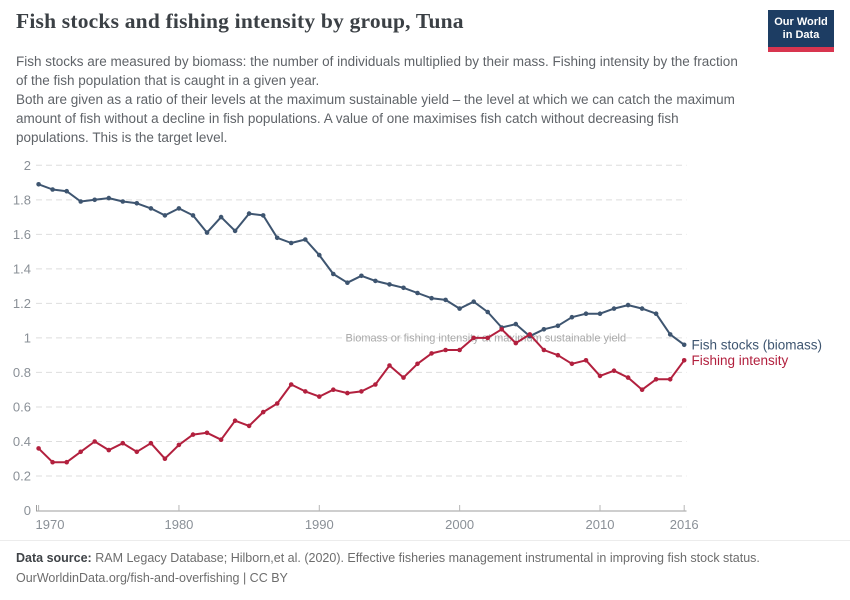 The width and height of the screenshot is (850, 600). I want to click on data-point-fish-stocks-biomass-2014, so click(656, 314).